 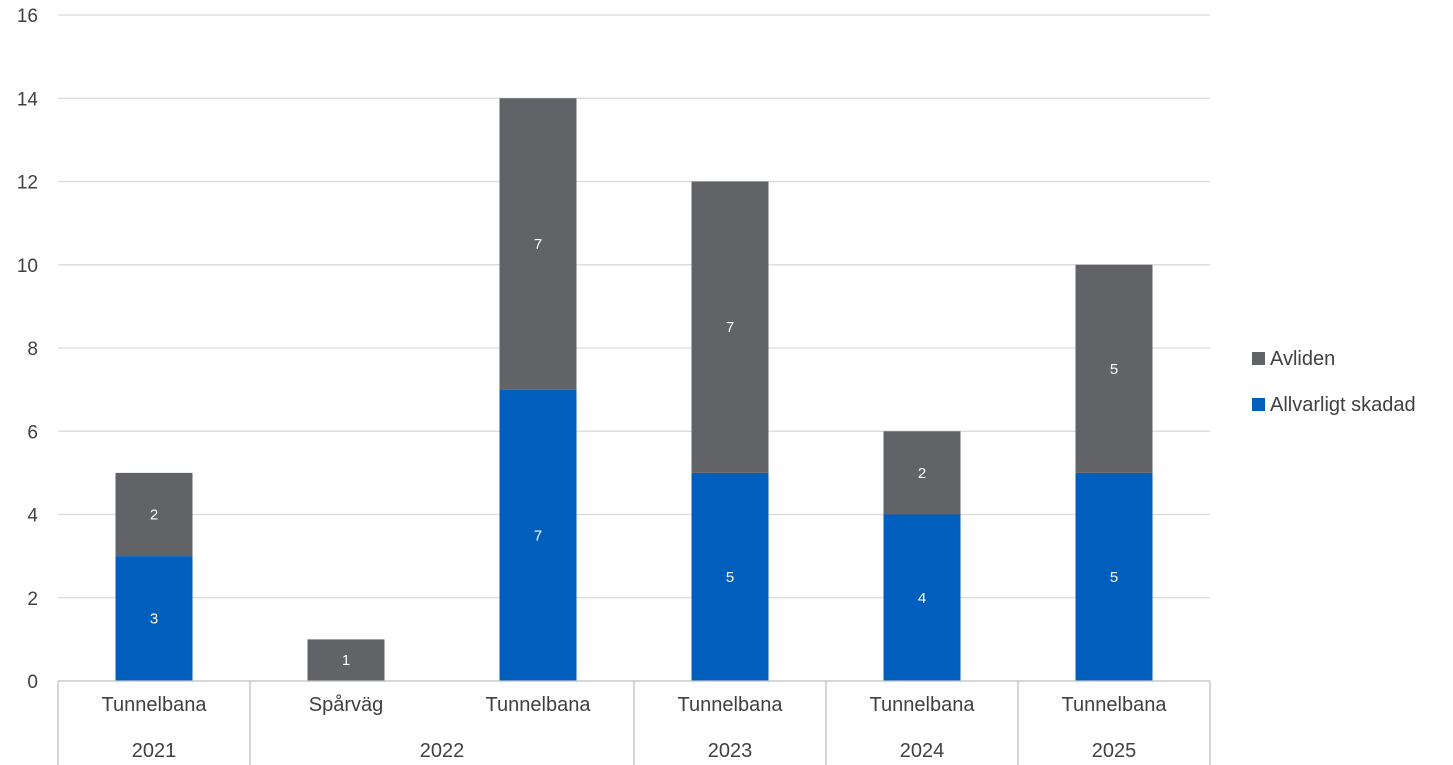 What do you see at coordinates (346, 705) in the screenshot?
I see `x-category-label: Spårväg` at bounding box center [346, 705].